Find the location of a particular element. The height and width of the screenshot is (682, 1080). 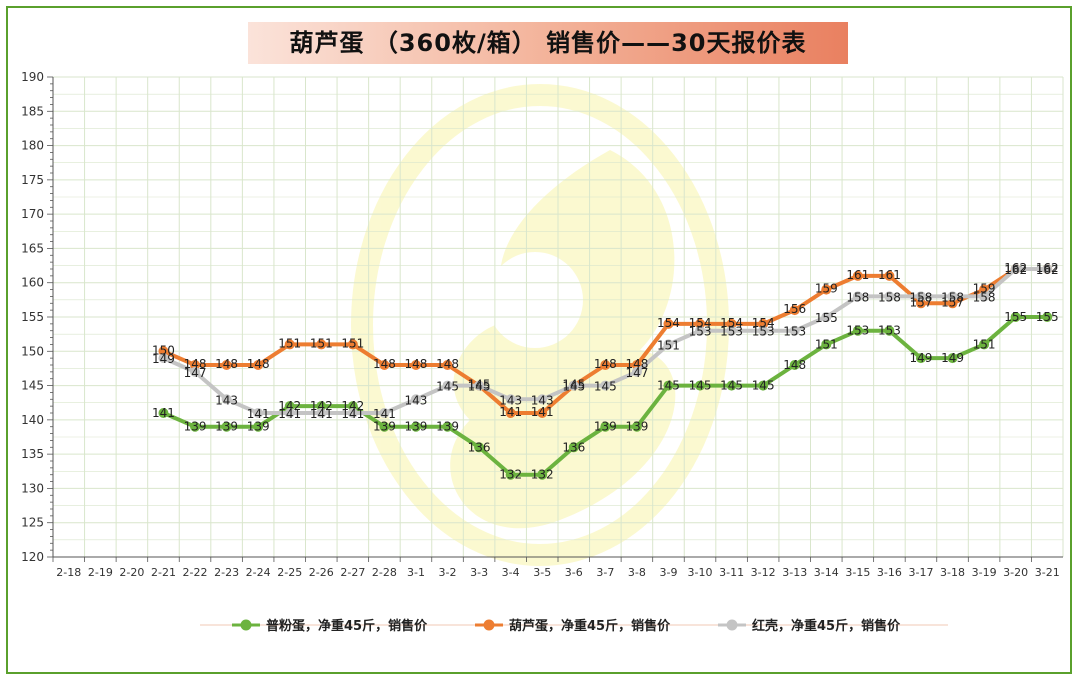

y-tick-label: 155 is located at coordinates (32, 317).